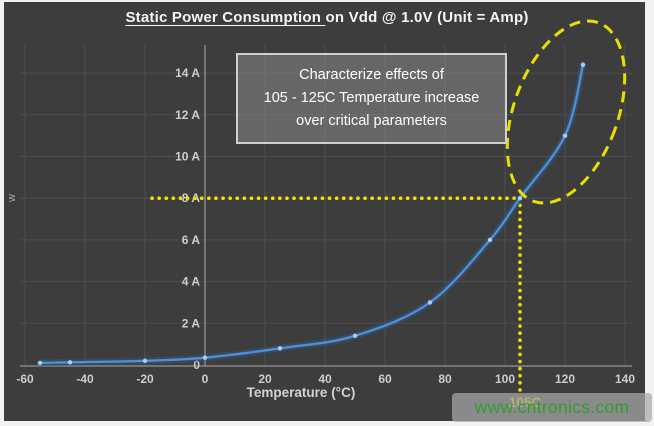 The height and width of the screenshot is (426, 654). What do you see at coordinates (427, 17) in the screenshot?
I see `chart-title-rest: on Vdd @ 1.0V (Unit = Amp)` at bounding box center [427, 17].